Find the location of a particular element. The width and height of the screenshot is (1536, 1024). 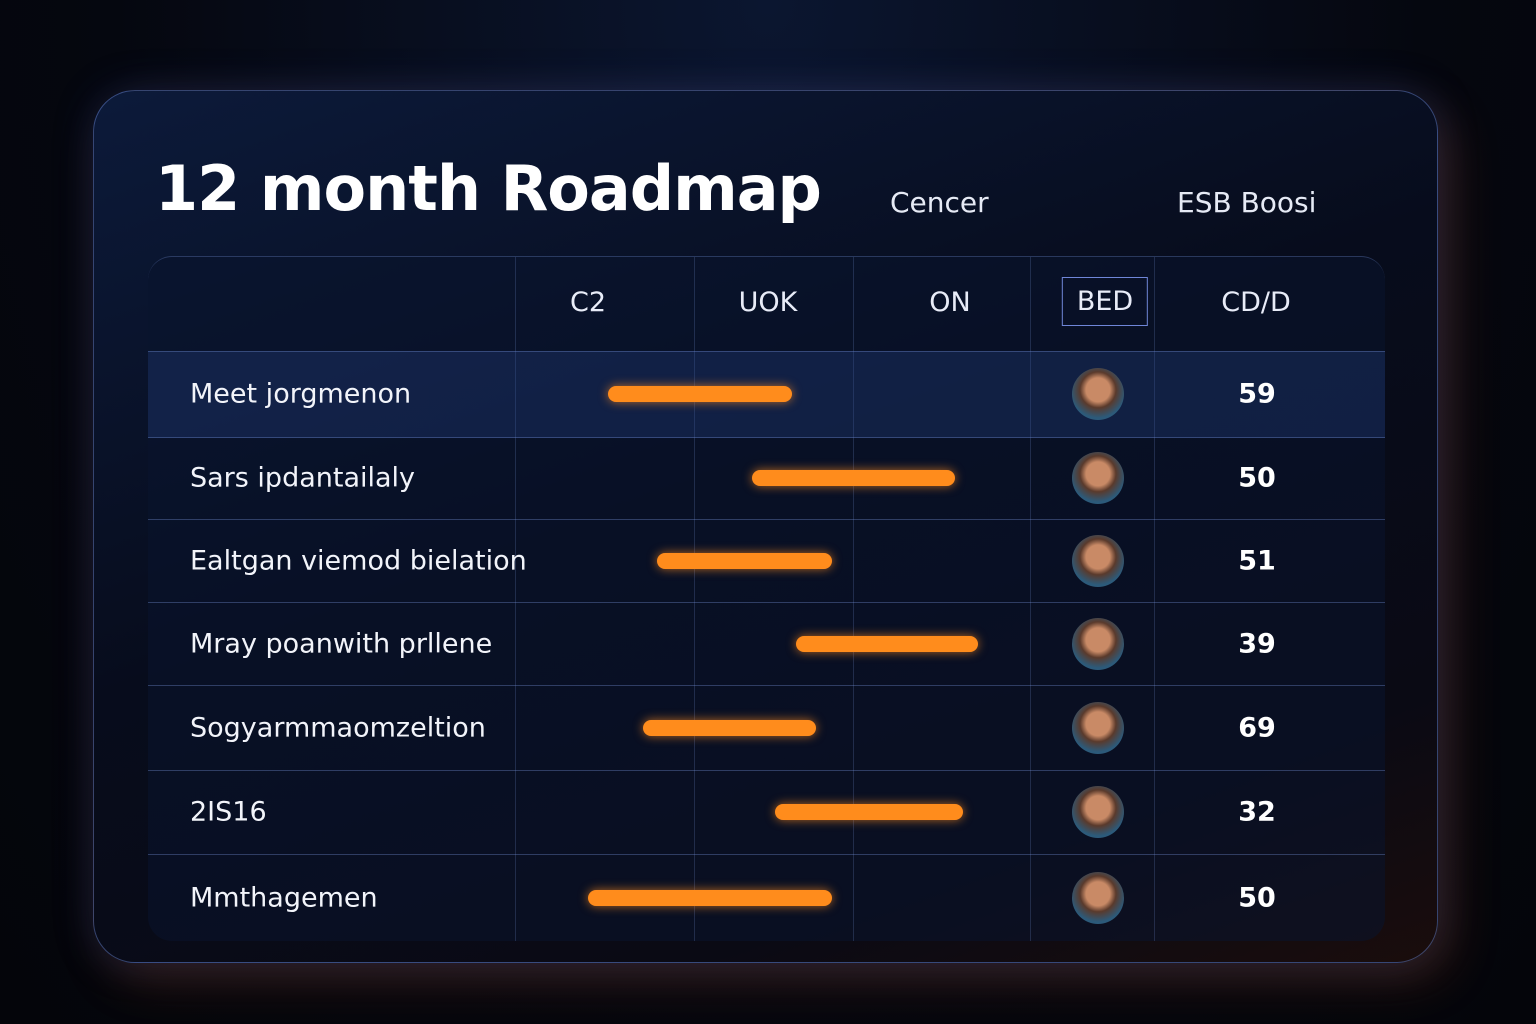

row-label: Mray poanwith prllene is located at coordinates (341, 643).